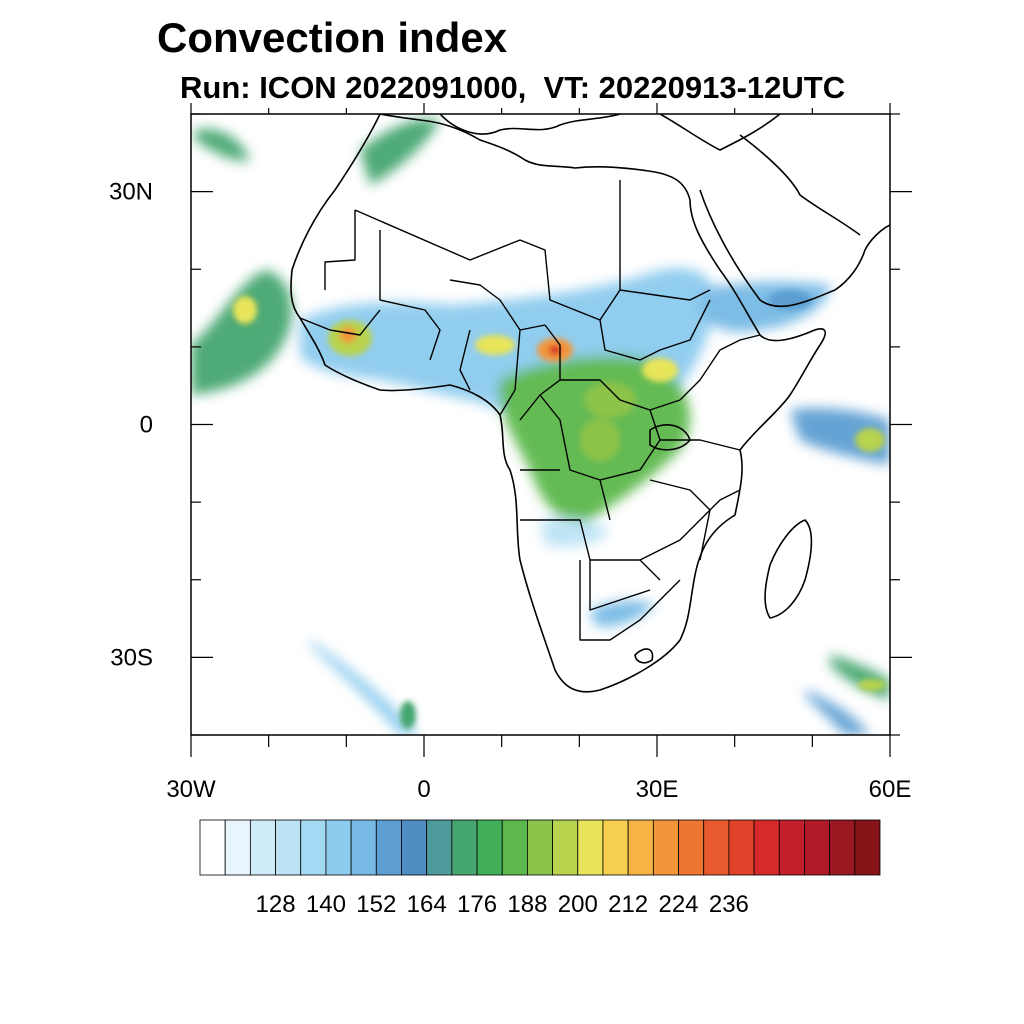  Describe the element at coordinates (837, 712) in the screenshot. I see `field-region-south-band` at that location.